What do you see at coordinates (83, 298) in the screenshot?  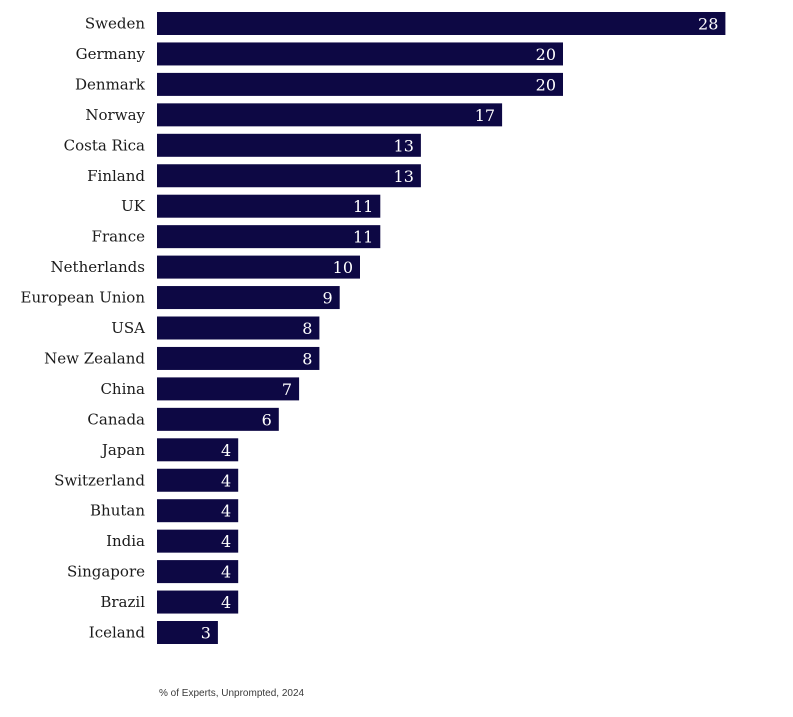 I see `category-label-european-union: European Union` at bounding box center [83, 298].